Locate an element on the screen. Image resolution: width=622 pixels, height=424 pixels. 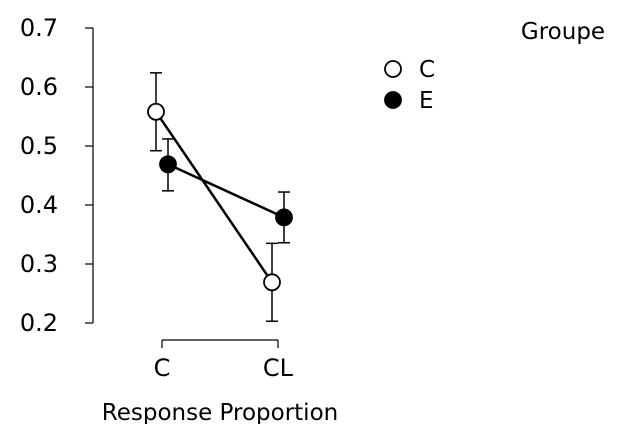
legend-label-c: C is located at coordinates (427, 70).